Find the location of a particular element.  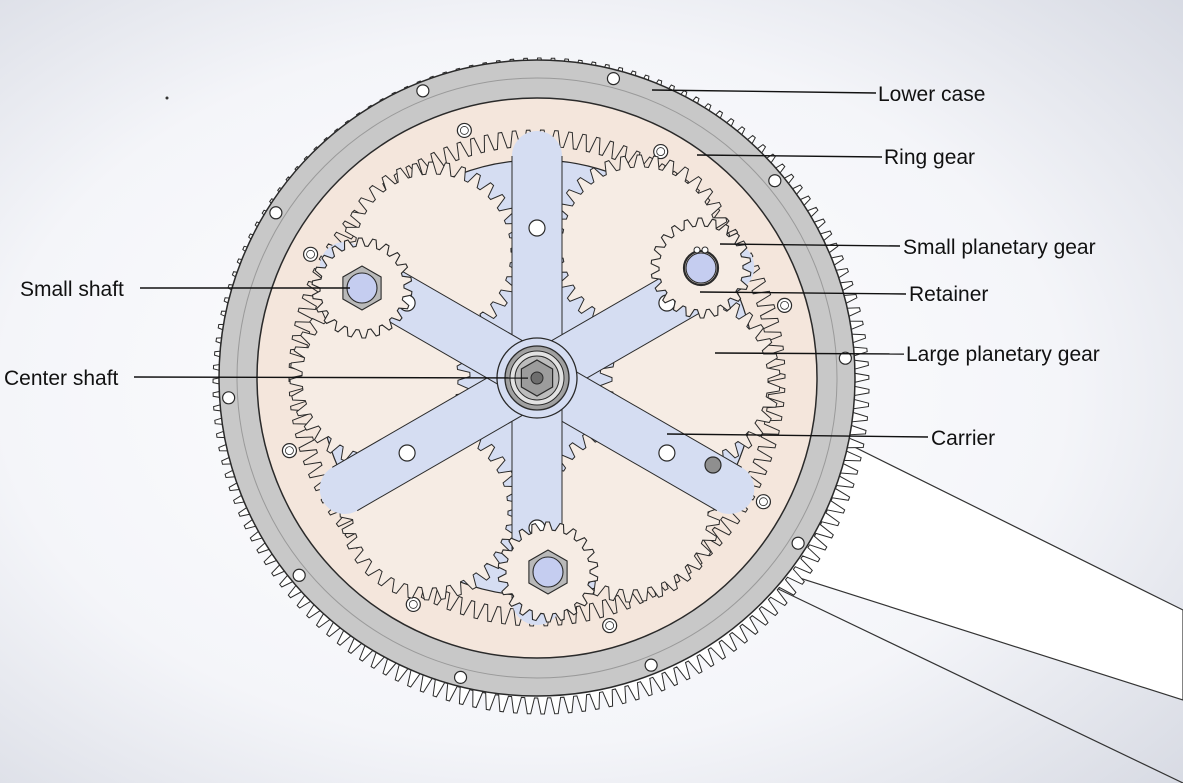

label-lower-case: Lower case is located at coordinates (931, 94).